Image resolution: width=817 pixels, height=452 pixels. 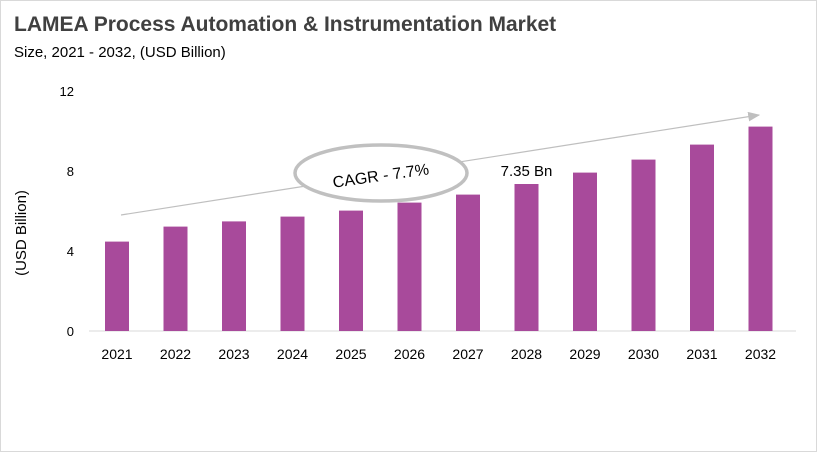 What do you see at coordinates (70, 251) in the screenshot?
I see `y-tick-label: 4` at bounding box center [70, 251].